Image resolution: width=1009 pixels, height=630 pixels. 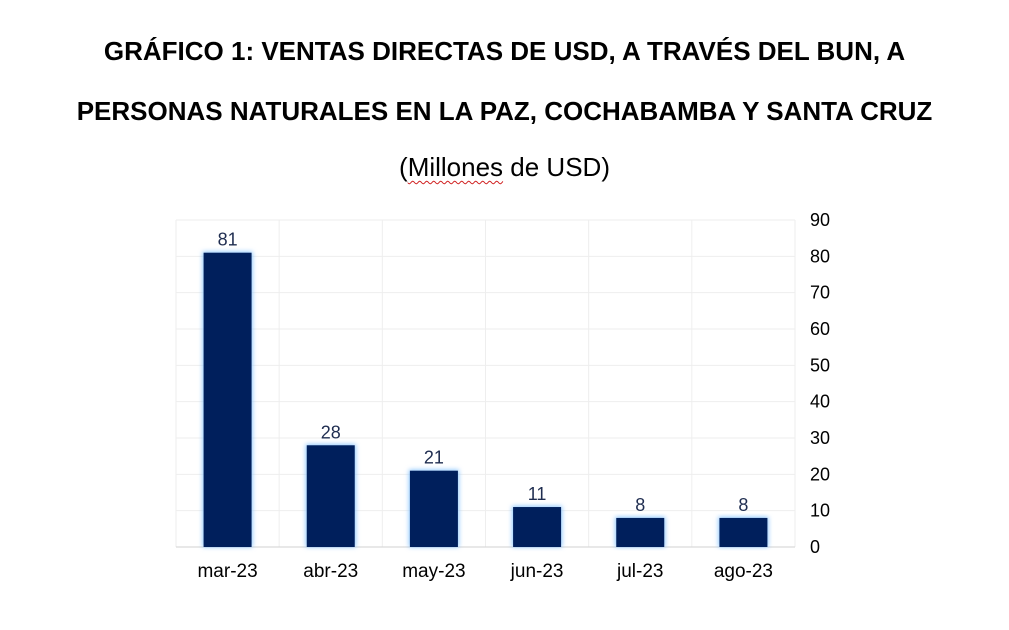 I want to click on subtitle-rest: de USD), so click(x=556, y=167).